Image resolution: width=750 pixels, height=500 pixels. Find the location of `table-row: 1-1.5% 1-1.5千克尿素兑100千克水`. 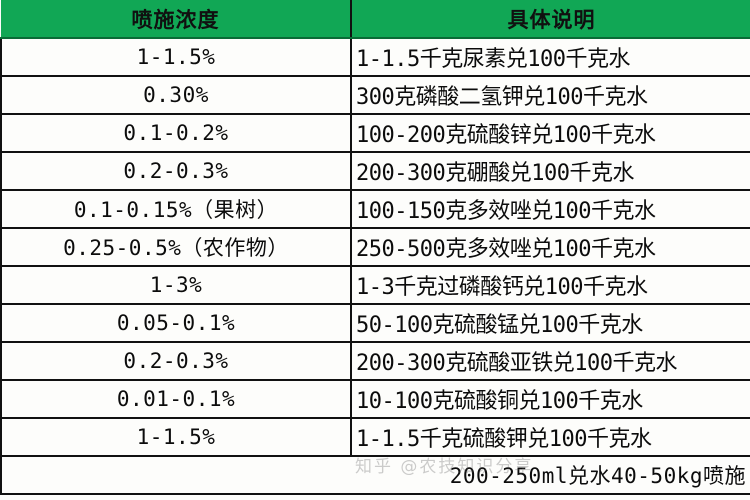

table-row: 1-1.5% 1-1.5千克尿素兑100千克水 is located at coordinates (375, 57).